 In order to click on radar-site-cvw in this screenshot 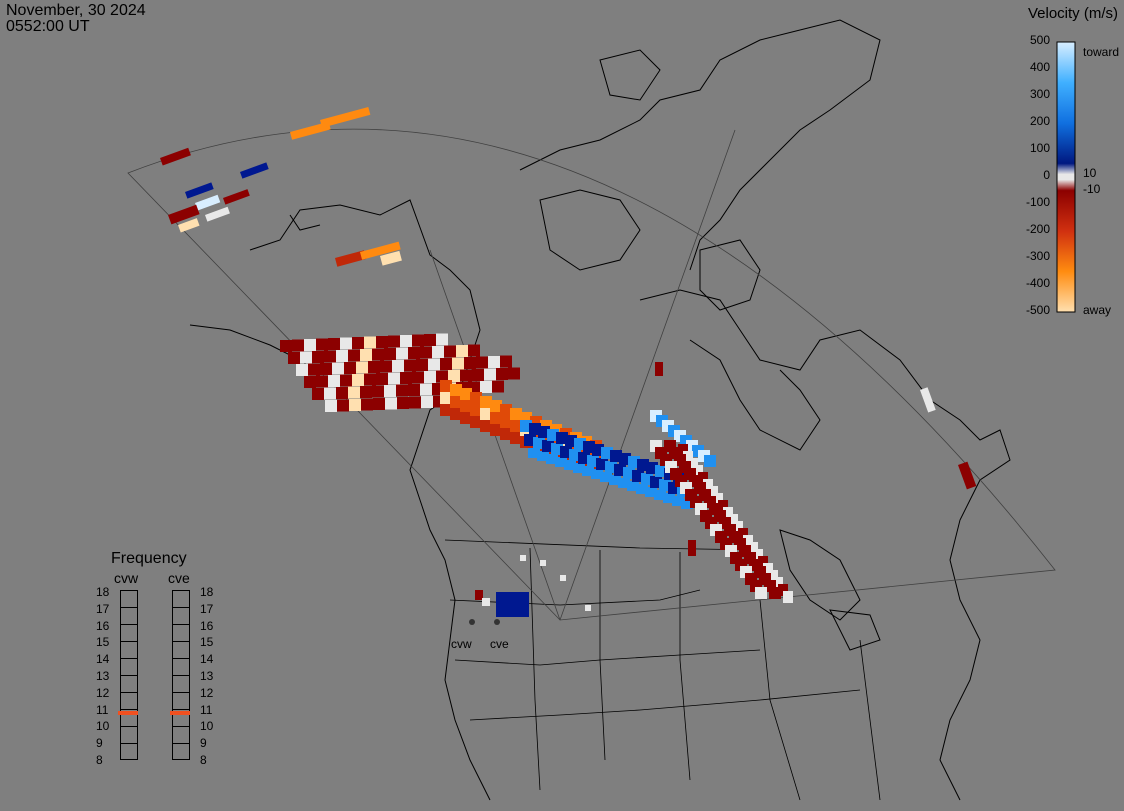, I will do `click(472, 622)`.